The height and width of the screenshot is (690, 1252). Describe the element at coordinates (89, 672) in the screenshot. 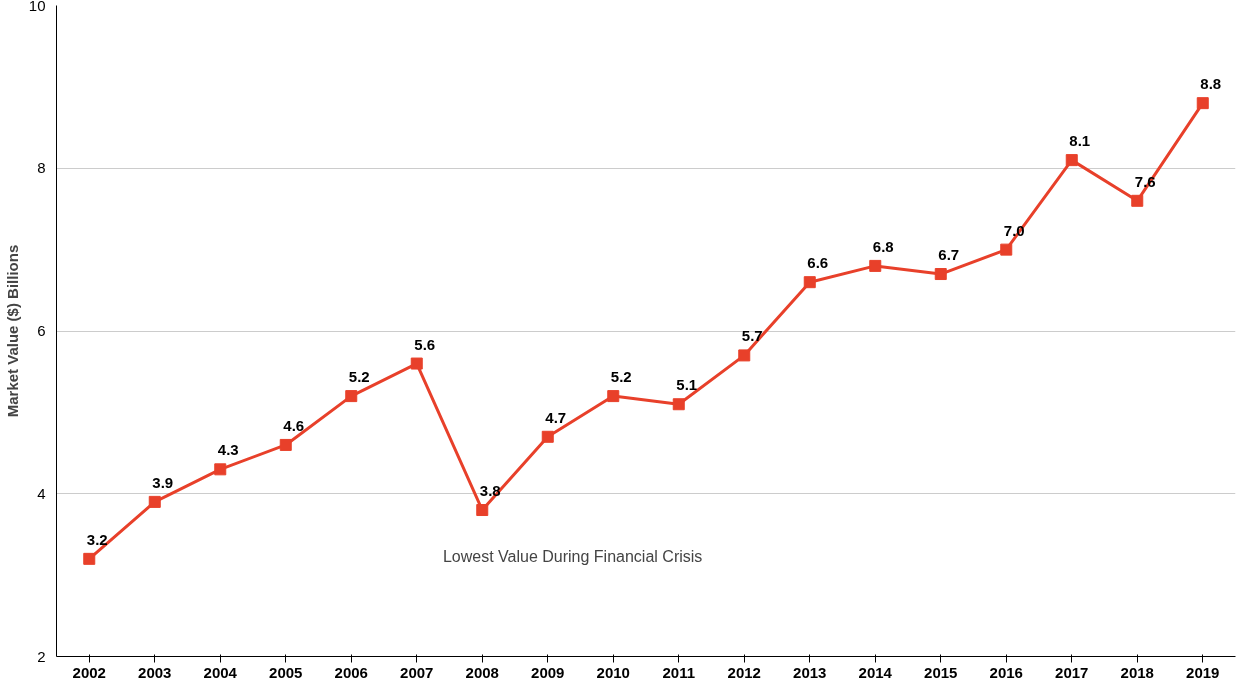

I see `x-tick-label: 2002` at that location.